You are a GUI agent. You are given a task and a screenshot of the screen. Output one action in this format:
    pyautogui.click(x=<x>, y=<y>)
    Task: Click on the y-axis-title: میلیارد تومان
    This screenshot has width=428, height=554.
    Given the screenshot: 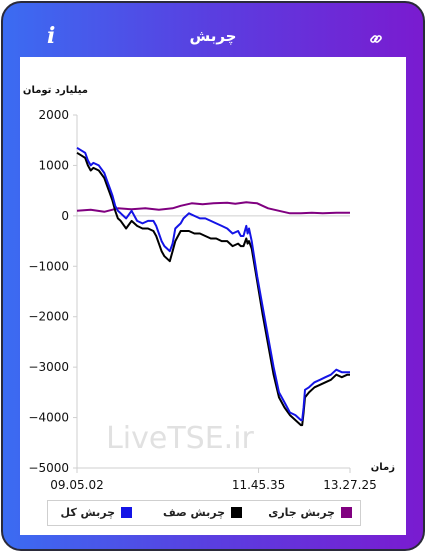 What is the action you would take?
    pyautogui.click(x=55, y=90)
    